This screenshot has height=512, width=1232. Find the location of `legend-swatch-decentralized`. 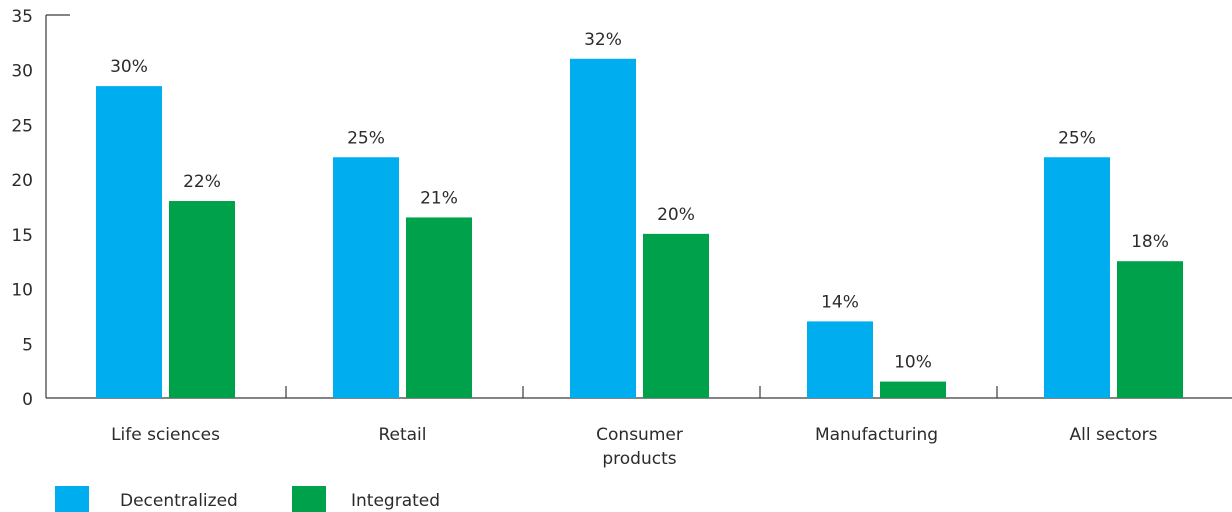

legend-swatch-decentralized is located at coordinates (72, 499).